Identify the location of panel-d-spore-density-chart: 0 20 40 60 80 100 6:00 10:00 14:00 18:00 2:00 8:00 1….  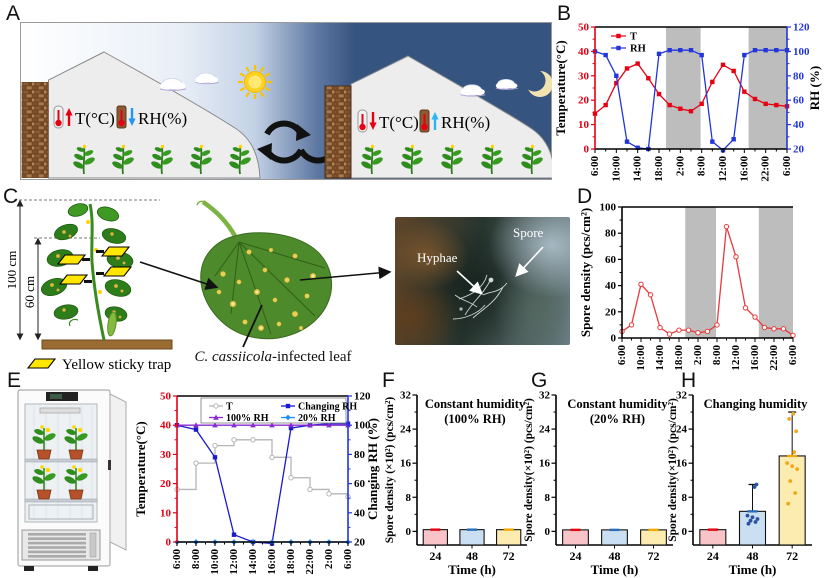
(702, 280).